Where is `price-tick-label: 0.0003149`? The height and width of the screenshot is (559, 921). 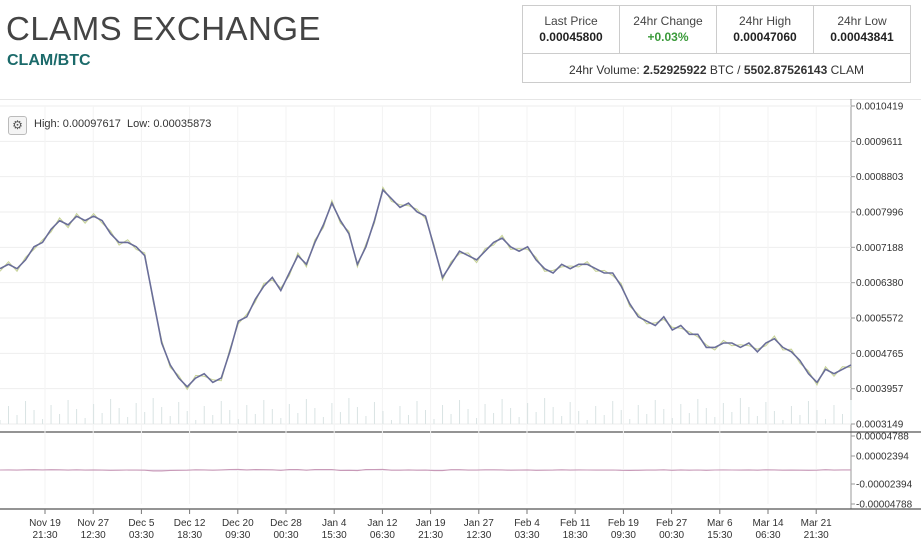
price-tick-label: 0.0003149 is located at coordinates (880, 425).